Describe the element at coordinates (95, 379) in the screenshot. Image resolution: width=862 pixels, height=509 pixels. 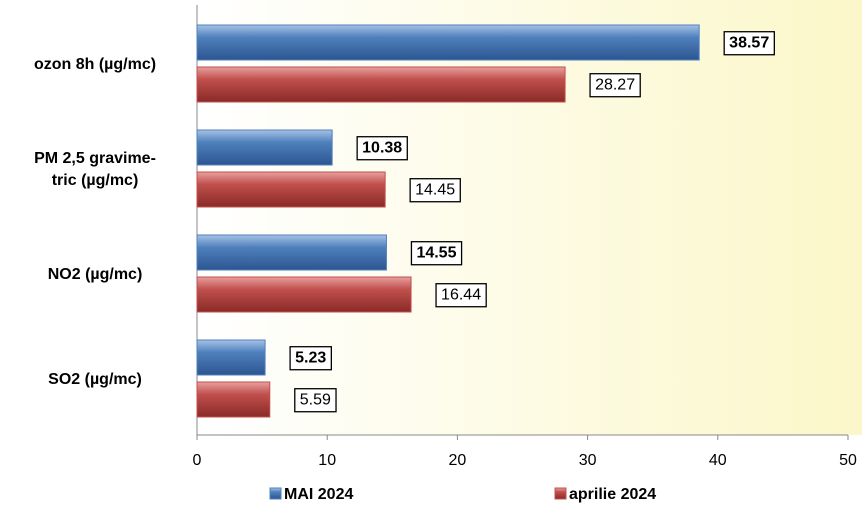
I see `category-label: SO2 (µg/mc)` at that location.